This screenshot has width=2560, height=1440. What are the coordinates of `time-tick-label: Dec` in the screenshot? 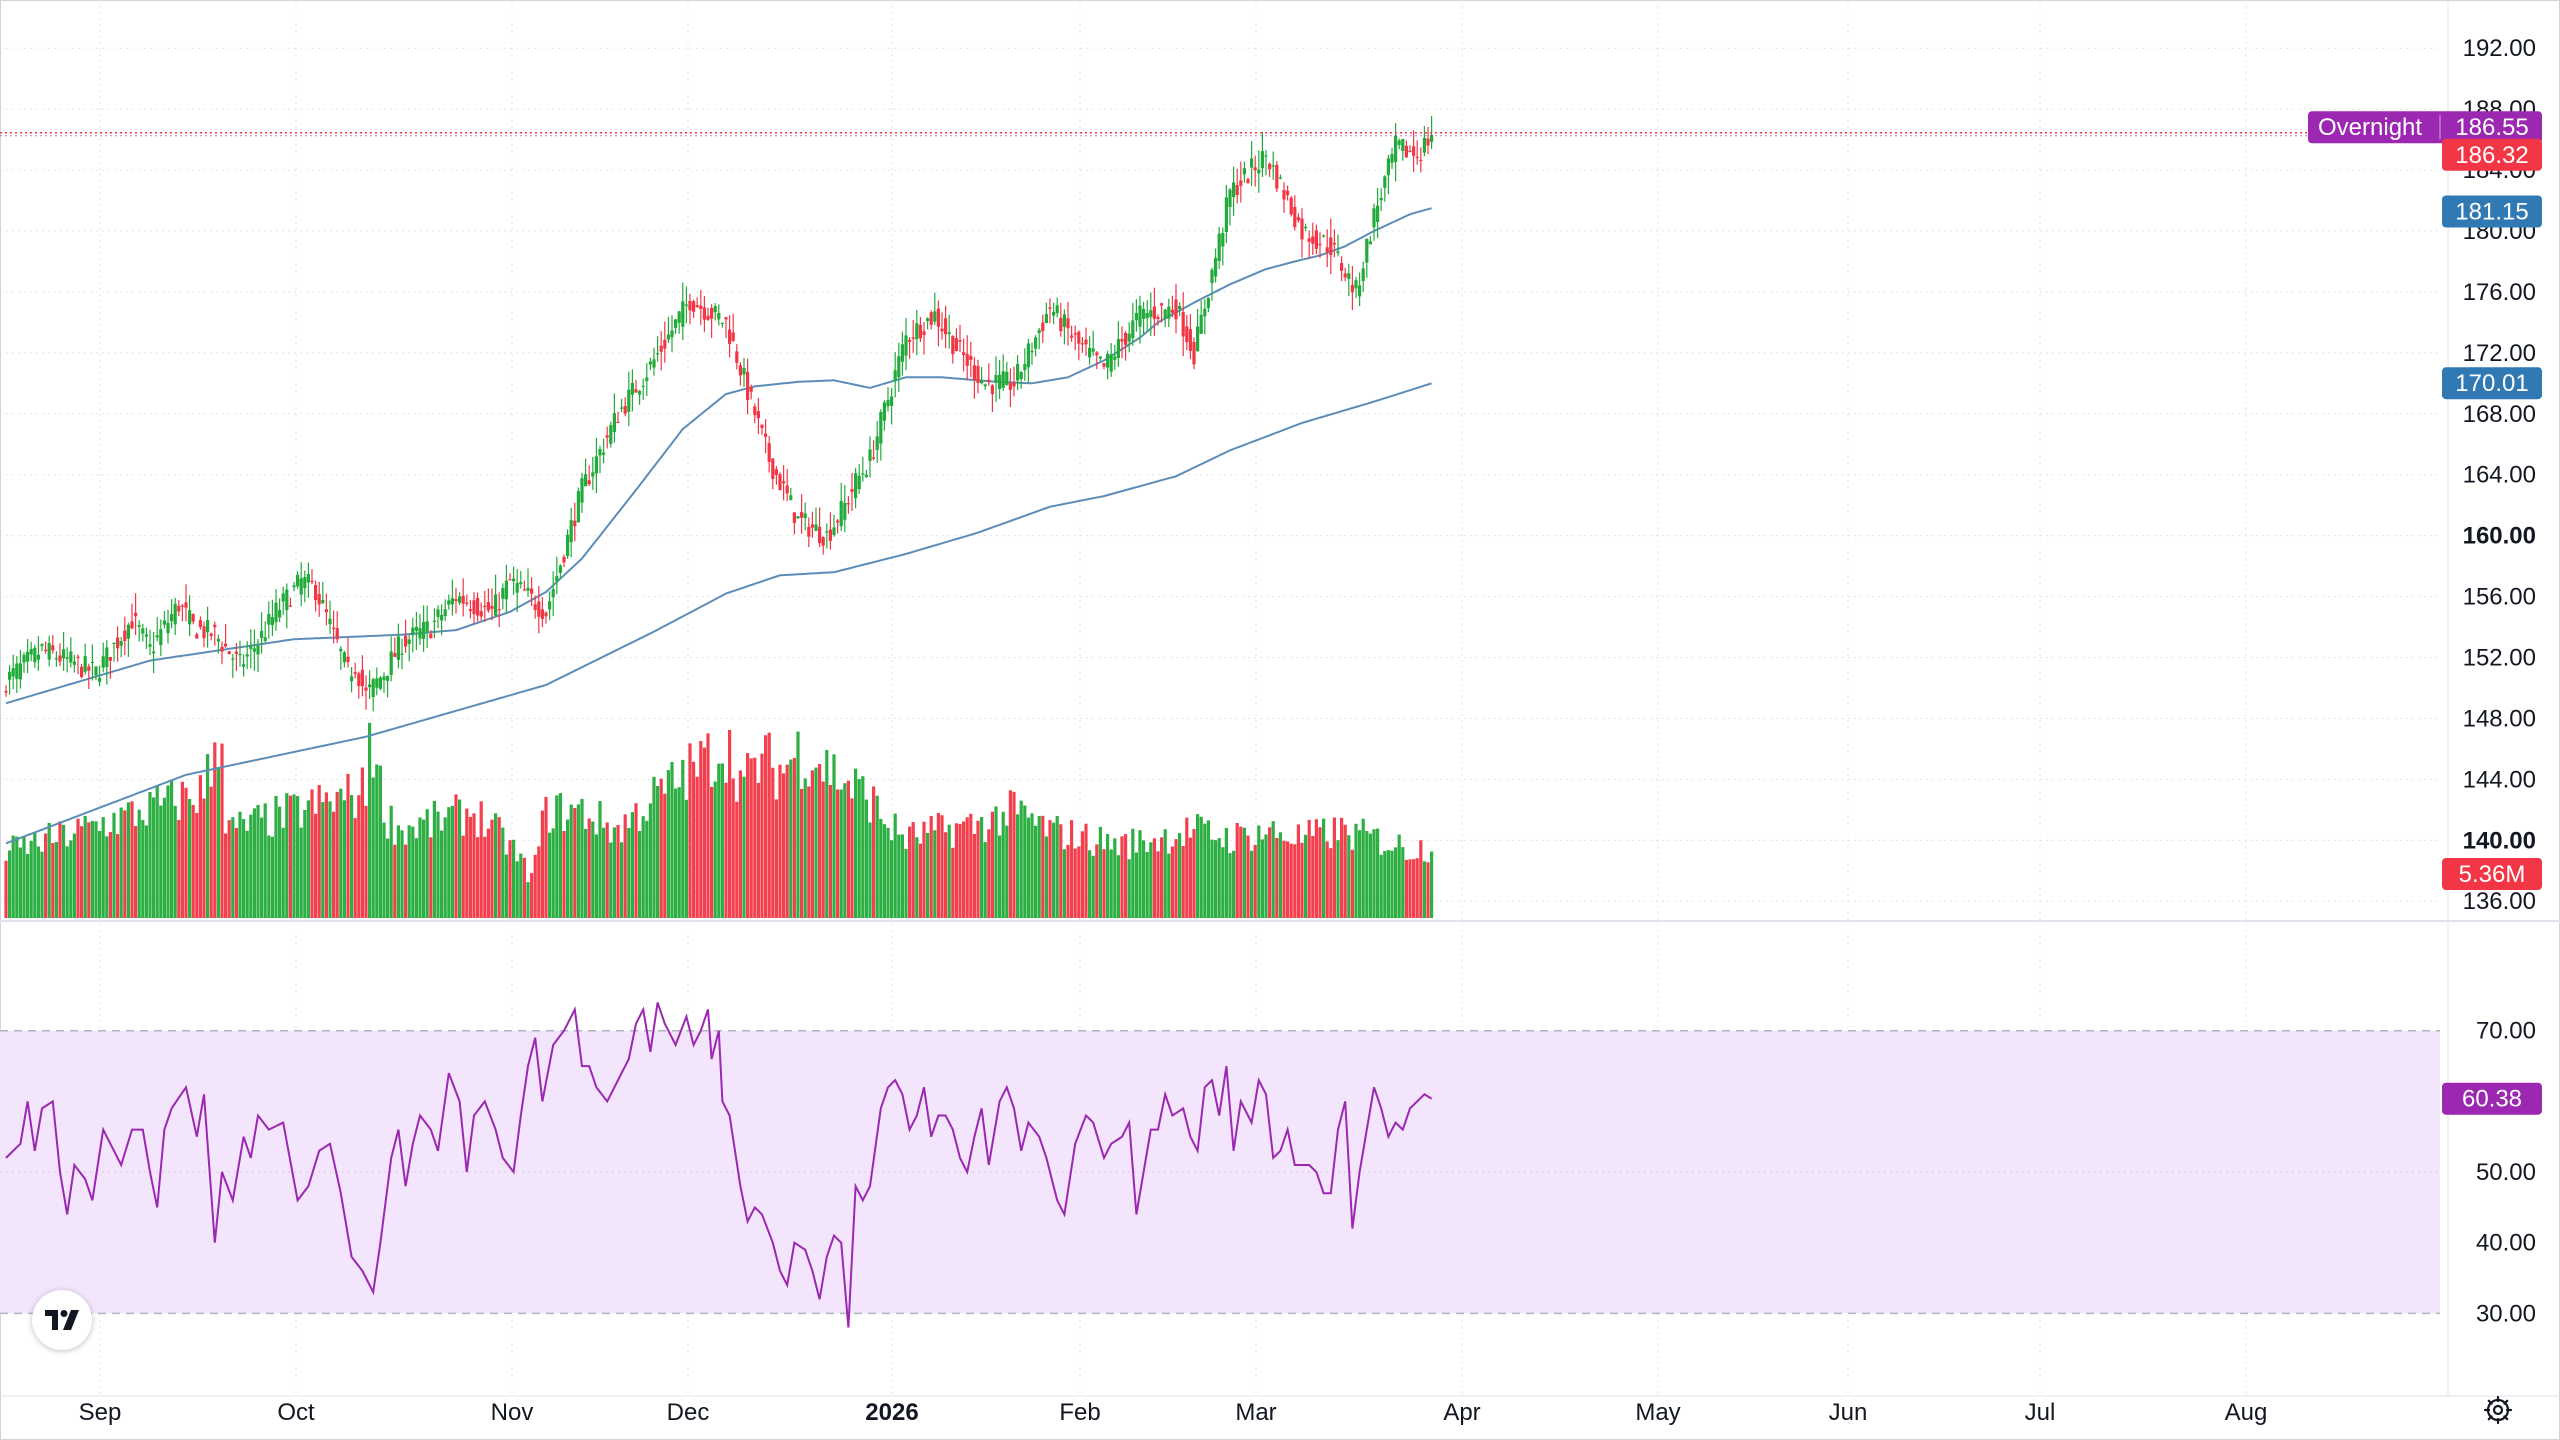 It's located at (688, 1412).